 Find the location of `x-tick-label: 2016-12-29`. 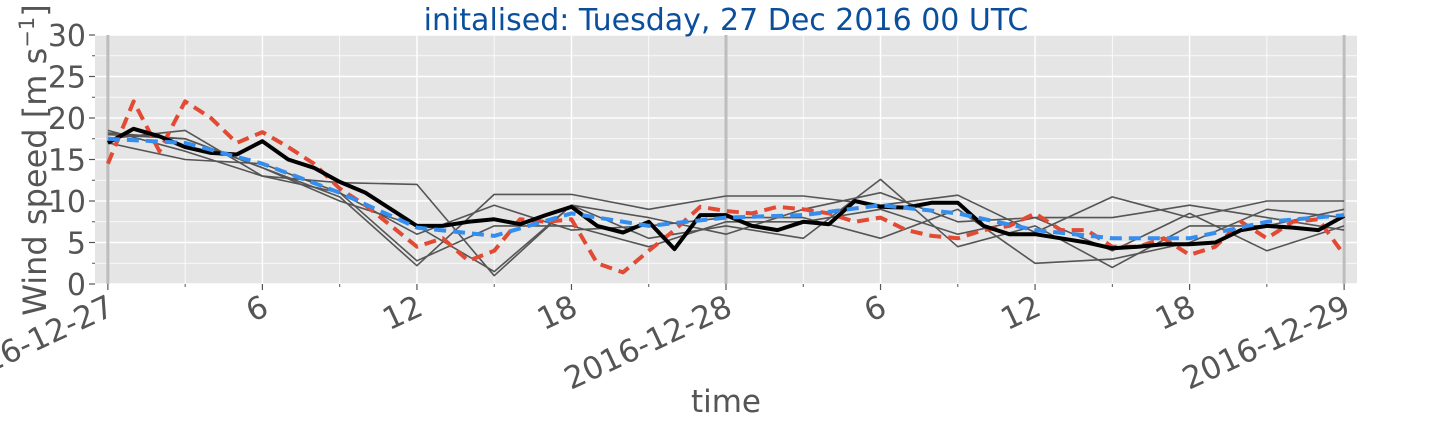

x-tick-label: 2016-12-29 is located at coordinates (1266, 343).